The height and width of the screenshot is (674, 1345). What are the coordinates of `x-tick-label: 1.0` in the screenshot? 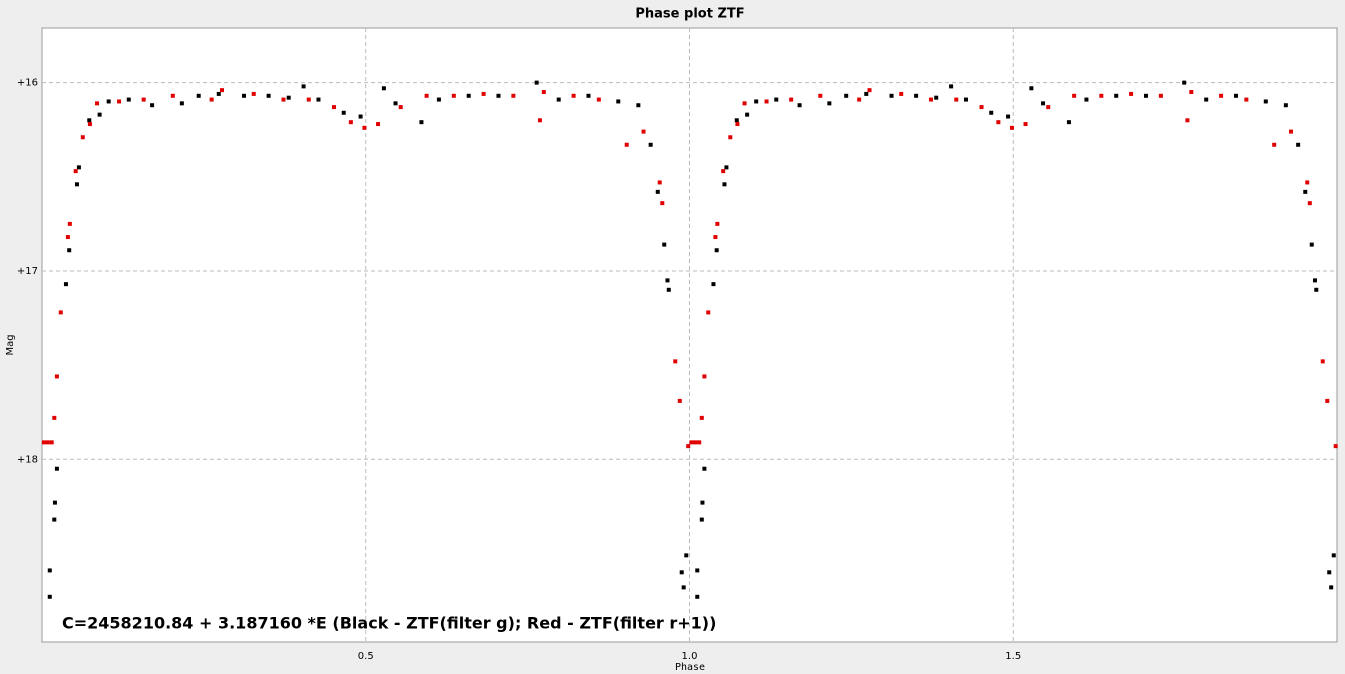 It's located at (690, 656).